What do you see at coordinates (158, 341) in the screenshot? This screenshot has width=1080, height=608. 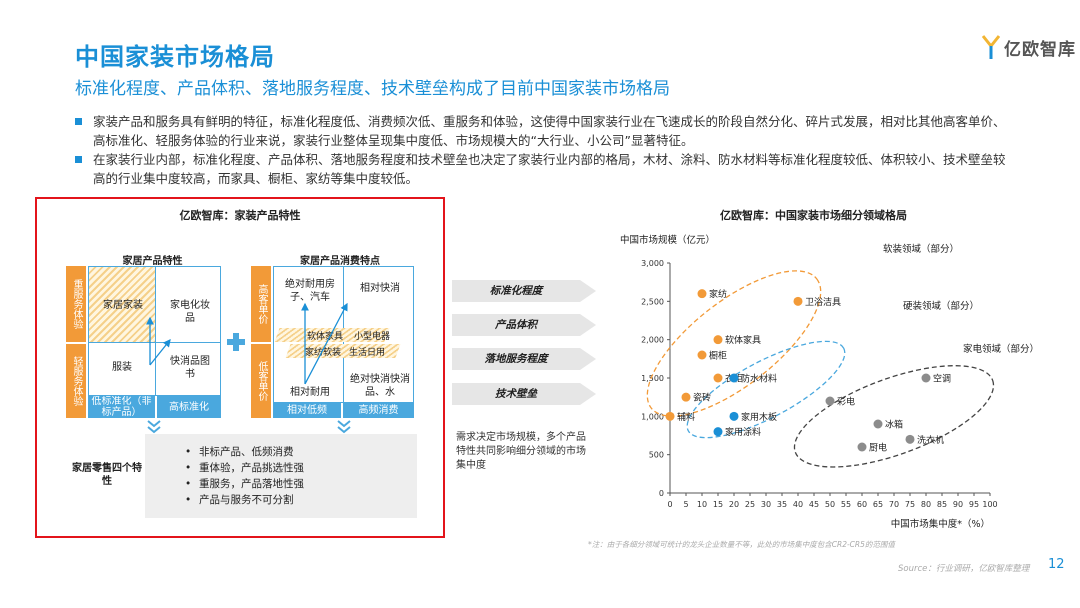 I see `matrix-arrows` at bounding box center [158, 341].